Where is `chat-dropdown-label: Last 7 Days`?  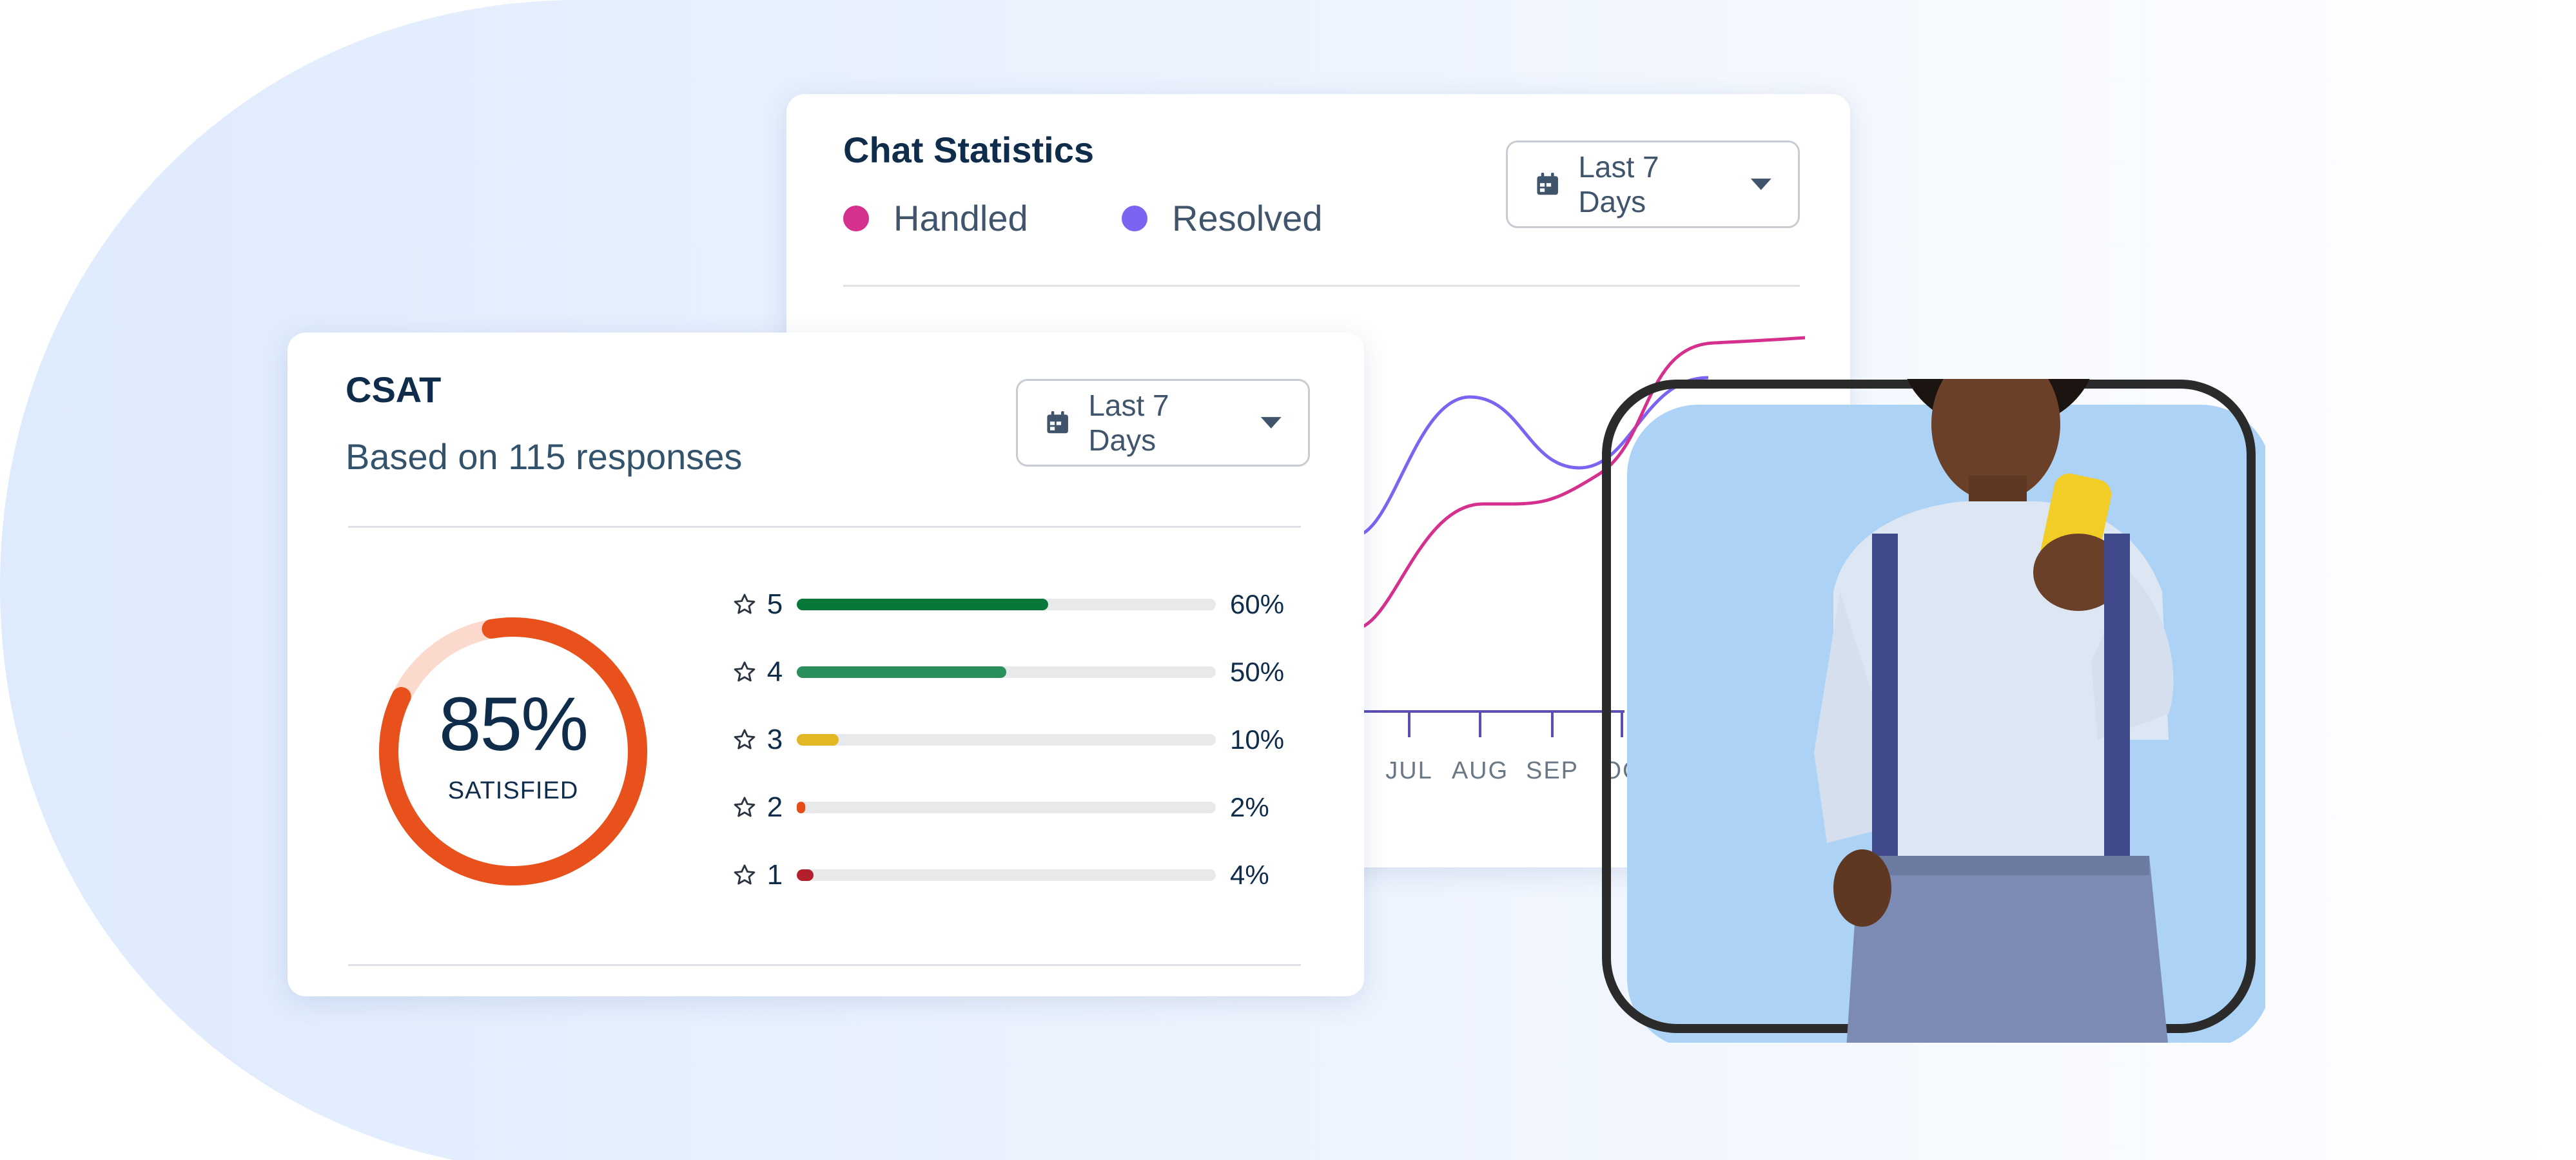
chat-dropdown-label: Last 7 Days is located at coordinates (1619, 184).